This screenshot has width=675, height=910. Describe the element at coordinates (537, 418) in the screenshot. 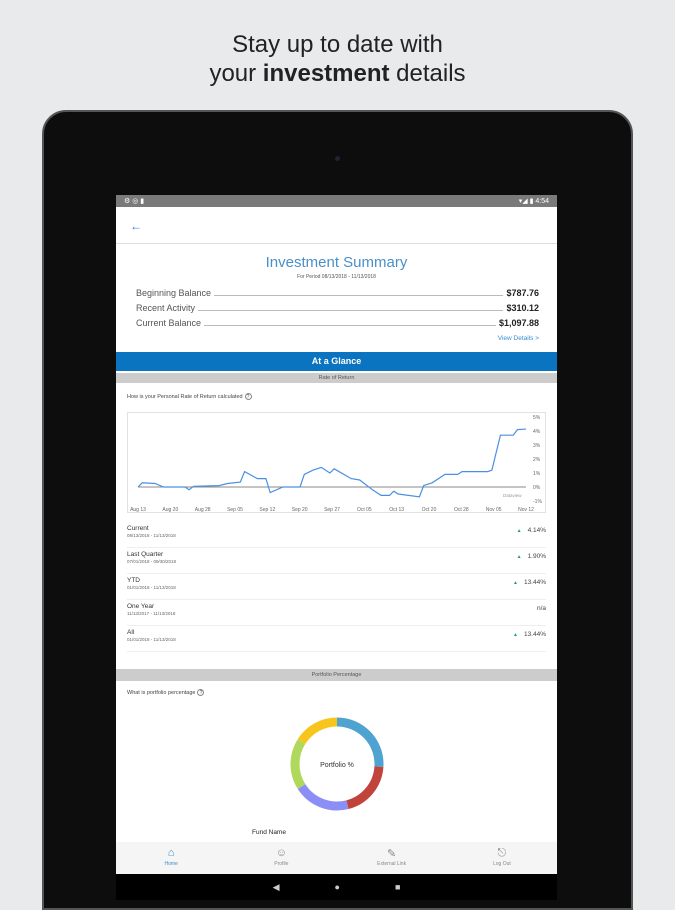

I see `y-tick-label: 5%` at that location.